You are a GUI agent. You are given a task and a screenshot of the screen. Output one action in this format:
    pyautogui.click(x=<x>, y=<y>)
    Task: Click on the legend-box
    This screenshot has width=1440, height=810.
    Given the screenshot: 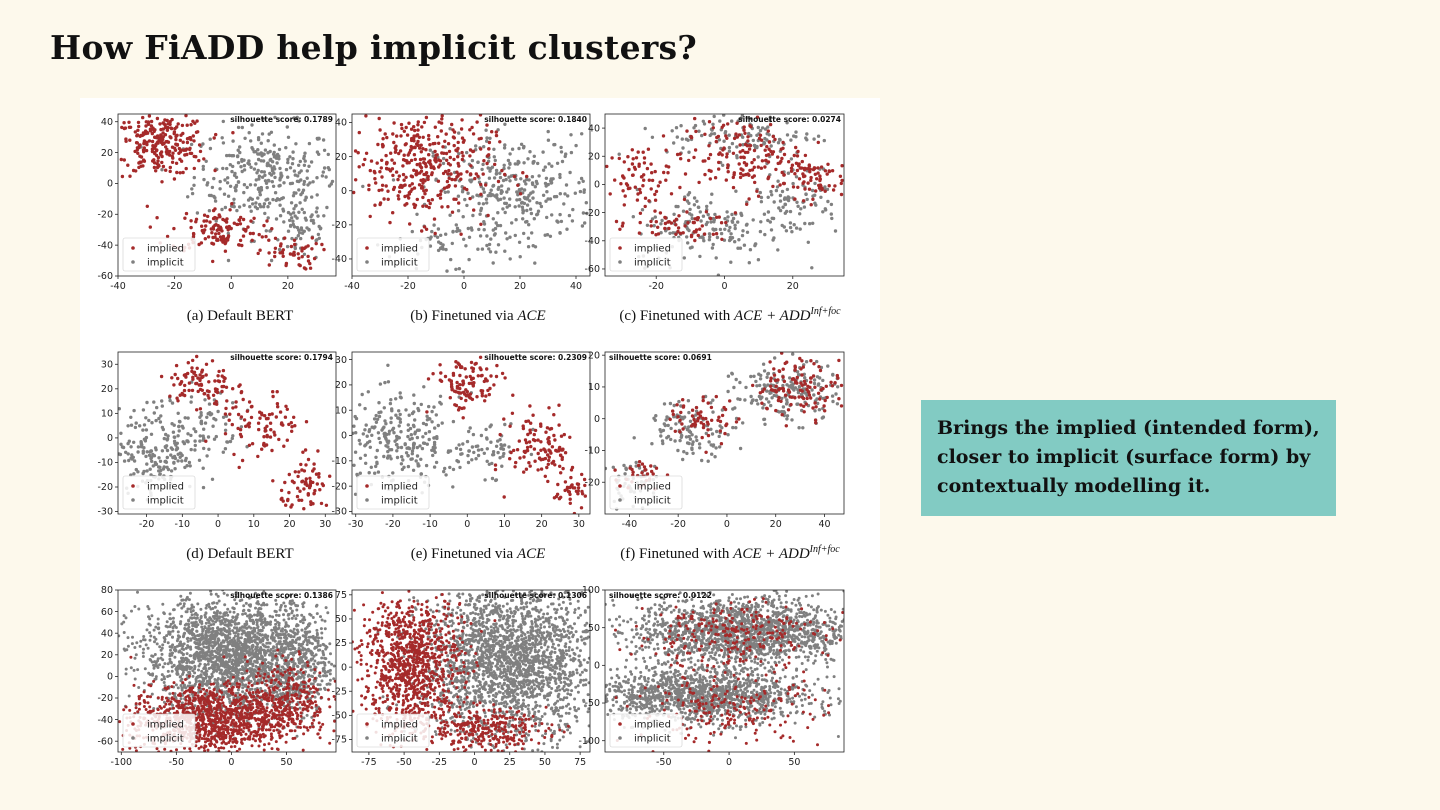 What is the action you would take?
    pyautogui.click(x=393, y=254)
    